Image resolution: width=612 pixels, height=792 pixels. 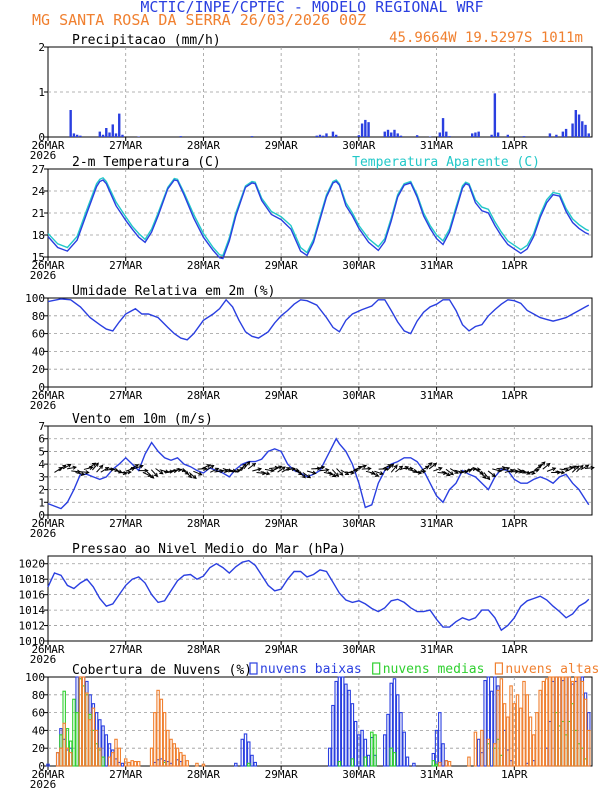 What do you see at coordinates (436, 145) in the screenshot?
I see `precip-x-tick-label: 31MAR` at bounding box center [436, 145].